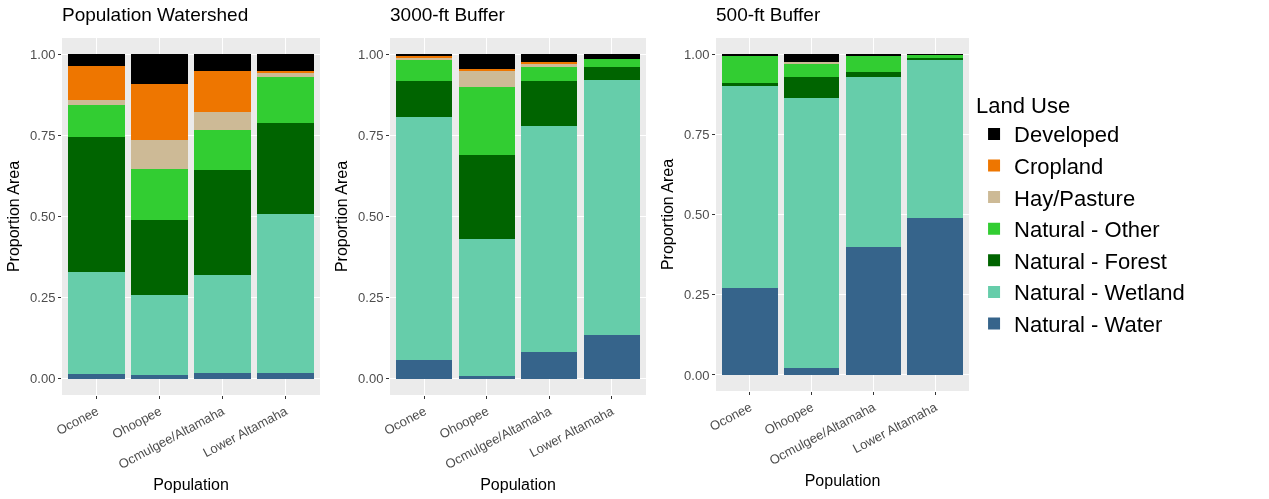  Describe the element at coordinates (768, 14) in the screenshot. I see `chart-title: 500-ft Buffer` at that location.